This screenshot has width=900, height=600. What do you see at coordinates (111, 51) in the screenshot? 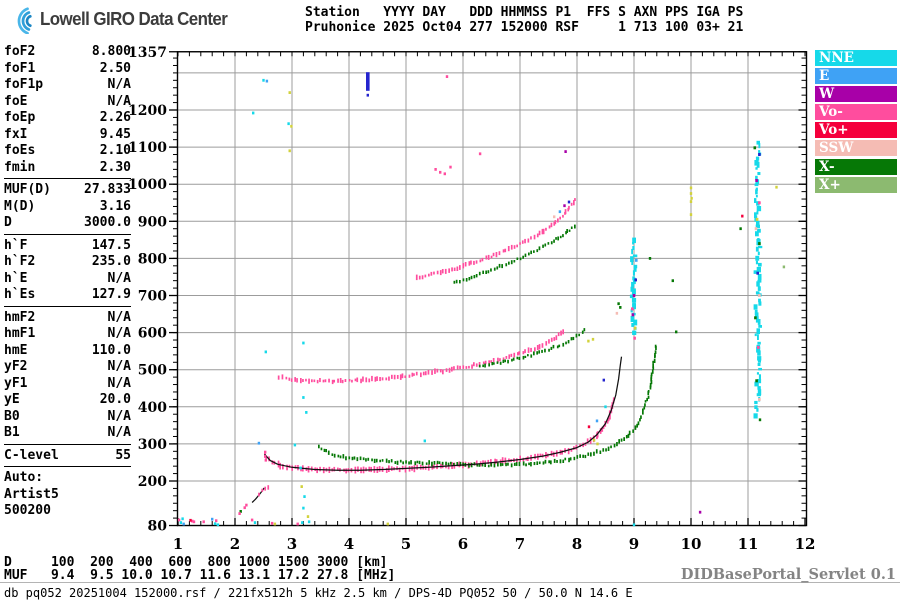
I see `parameter-value: 8.800` at bounding box center [111, 51].